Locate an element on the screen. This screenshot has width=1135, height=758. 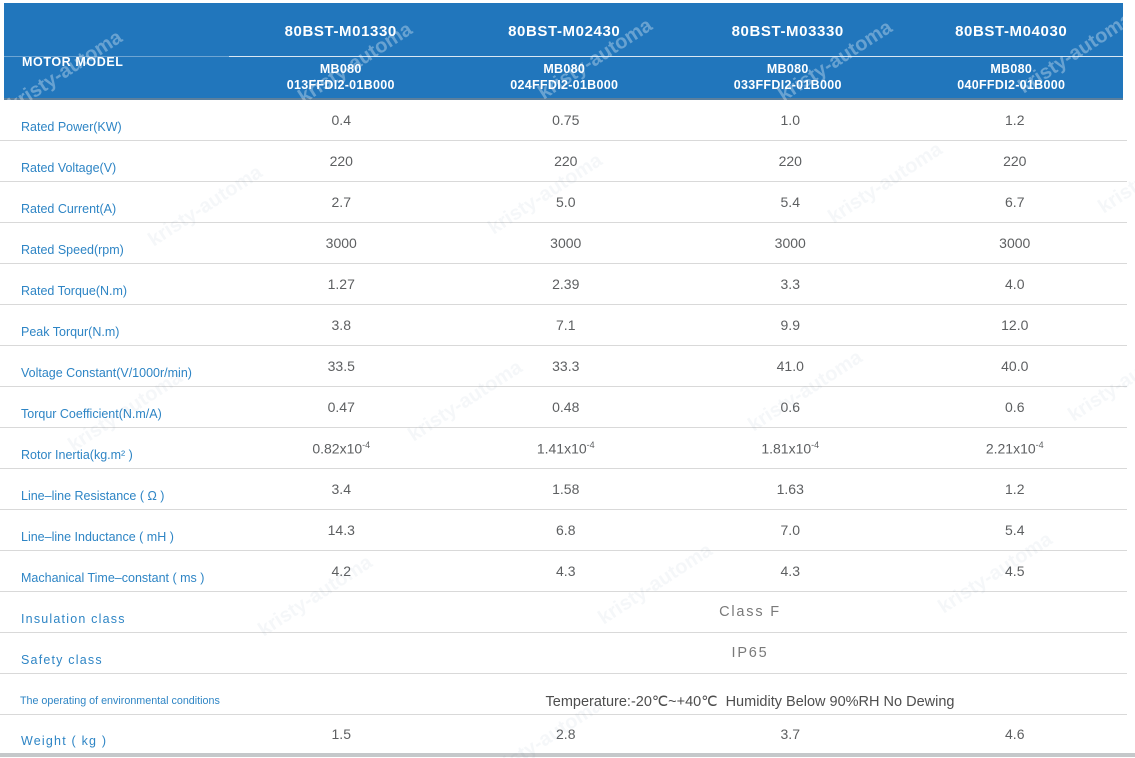
cell-value: 1.27 is located at coordinates (341, 284).